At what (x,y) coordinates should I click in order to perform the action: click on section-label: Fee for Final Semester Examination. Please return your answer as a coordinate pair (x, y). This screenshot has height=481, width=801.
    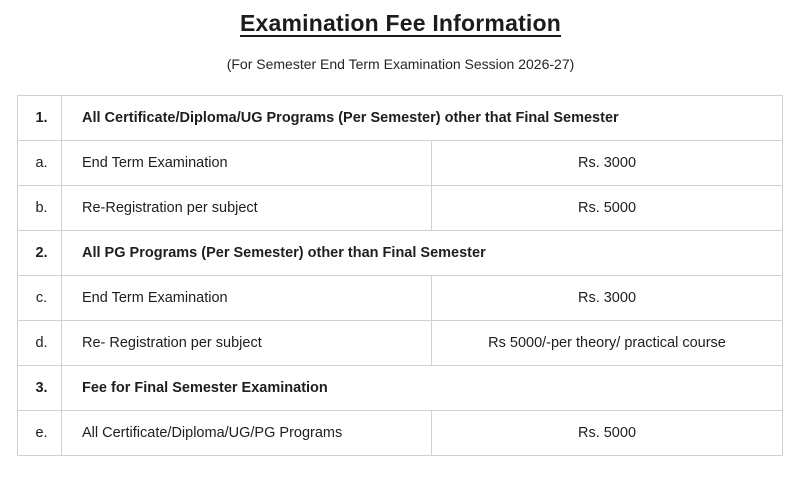
    Looking at the image, I should click on (422, 388).